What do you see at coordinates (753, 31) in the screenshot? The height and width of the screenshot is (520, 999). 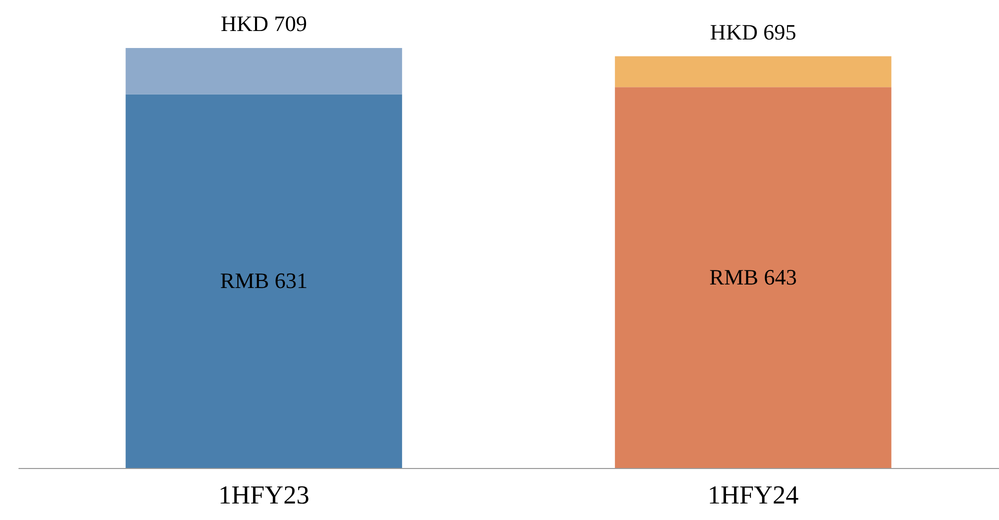 I see `total-label: HKD 695` at bounding box center [753, 31].